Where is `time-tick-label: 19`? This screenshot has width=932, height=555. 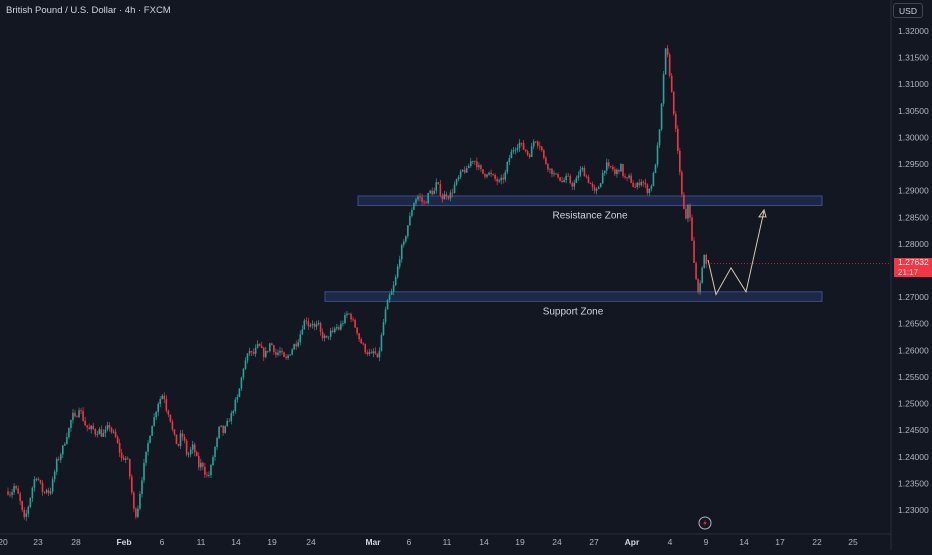
time-tick-label: 19 is located at coordinates (520, 542).